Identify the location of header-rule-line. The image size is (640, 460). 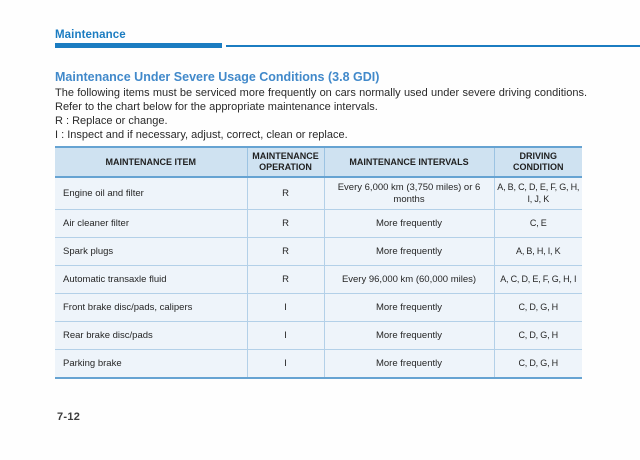
(433, 46).